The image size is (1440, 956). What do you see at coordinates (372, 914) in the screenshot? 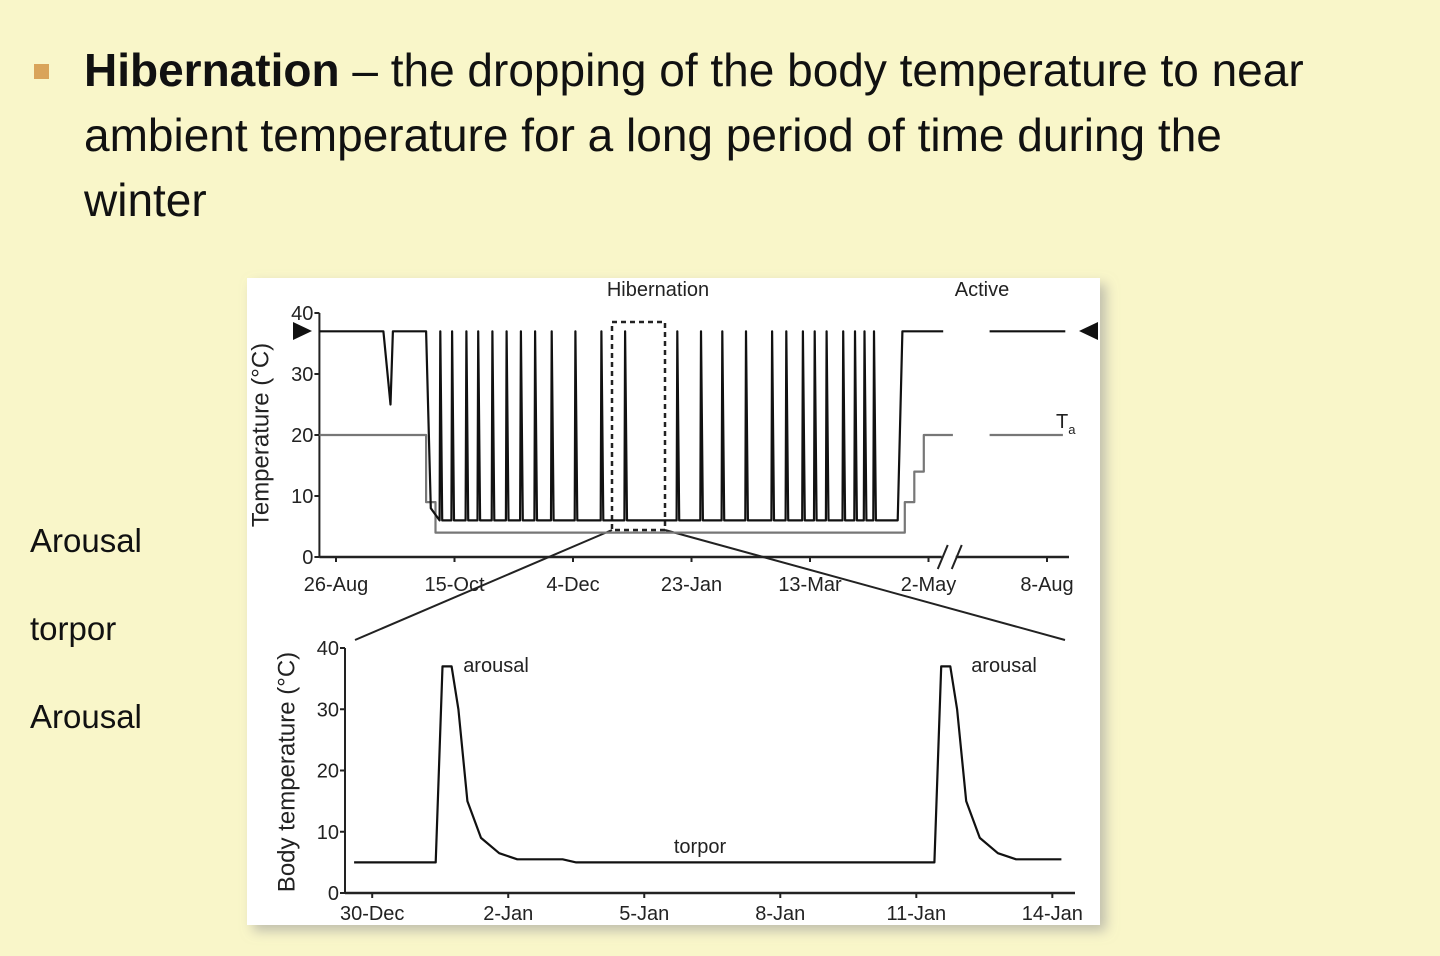
I see `x-tick-label: 30-Dec` at bounding box center [372, 914].